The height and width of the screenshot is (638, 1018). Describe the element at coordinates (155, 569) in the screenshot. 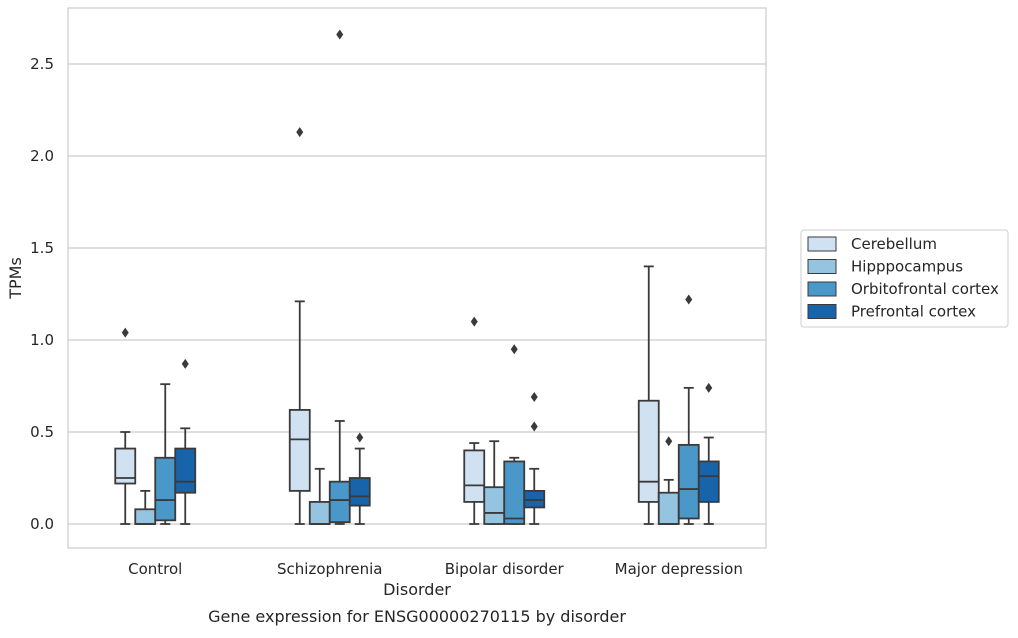

I see `x-tick-label: Control` at that location.